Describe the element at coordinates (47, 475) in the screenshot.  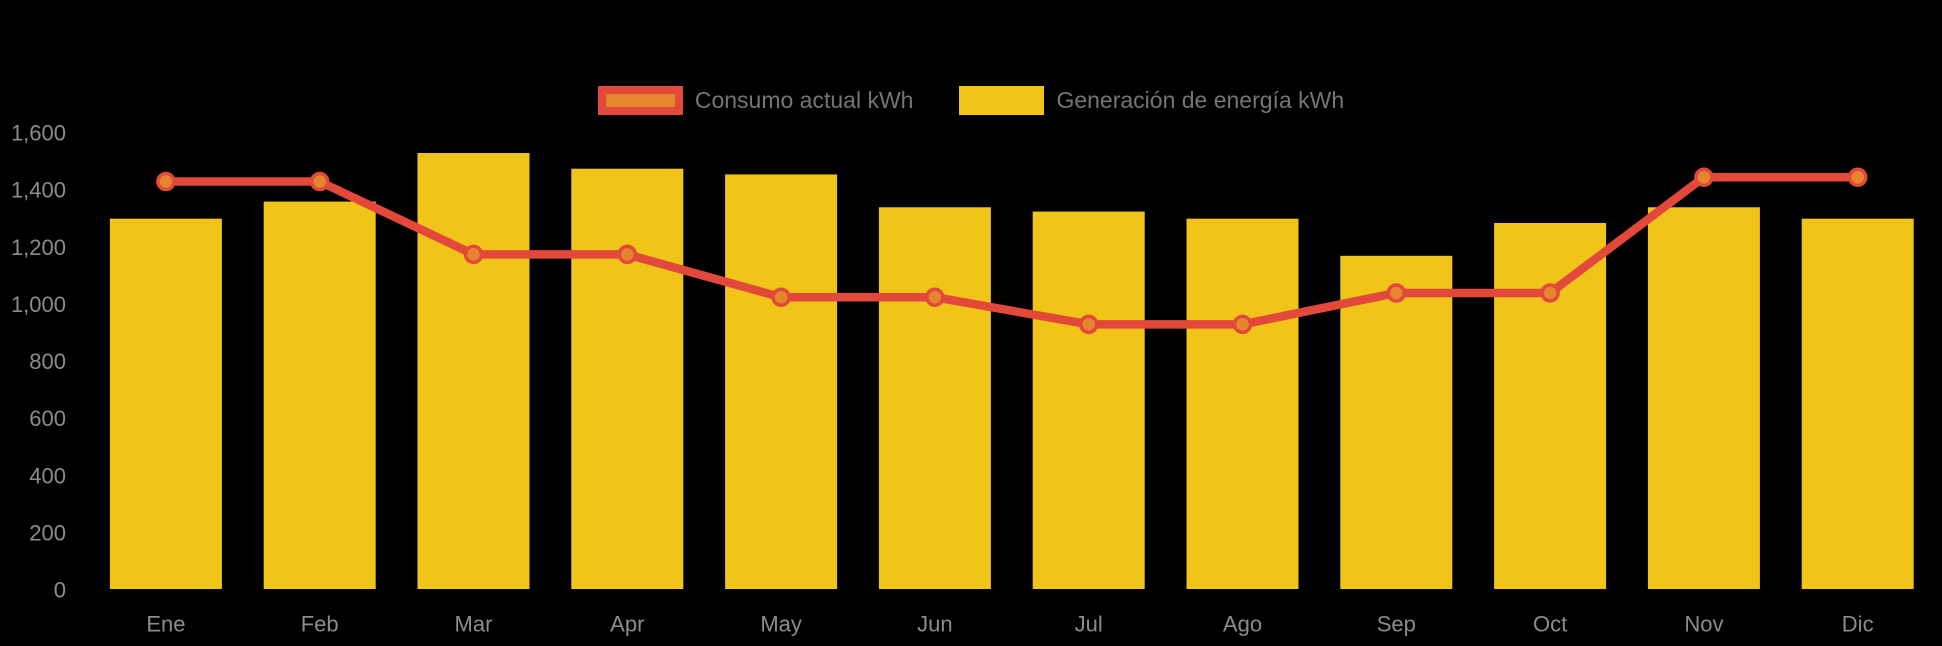
I see `y-tick-400: 400` at that location.